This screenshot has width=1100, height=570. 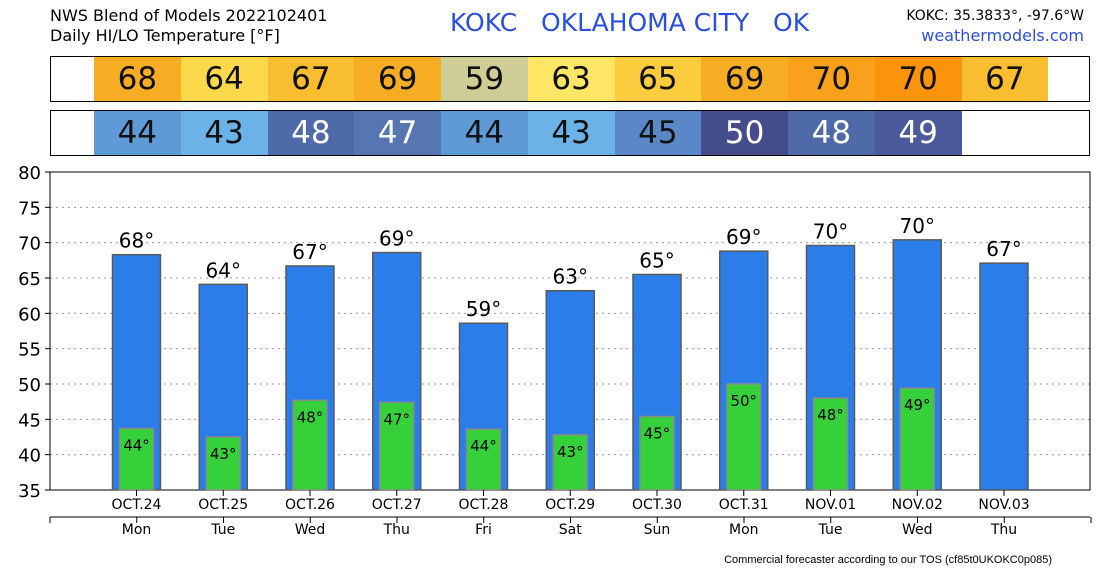 I want to click on lo-temp-cell: 45, so click(x=658, y=133).